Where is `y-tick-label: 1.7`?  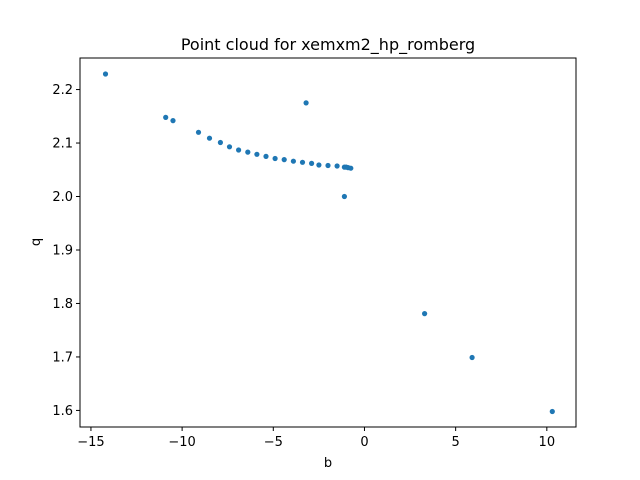 y-tick-label: 1.7 is located at coordinates (62, 357).